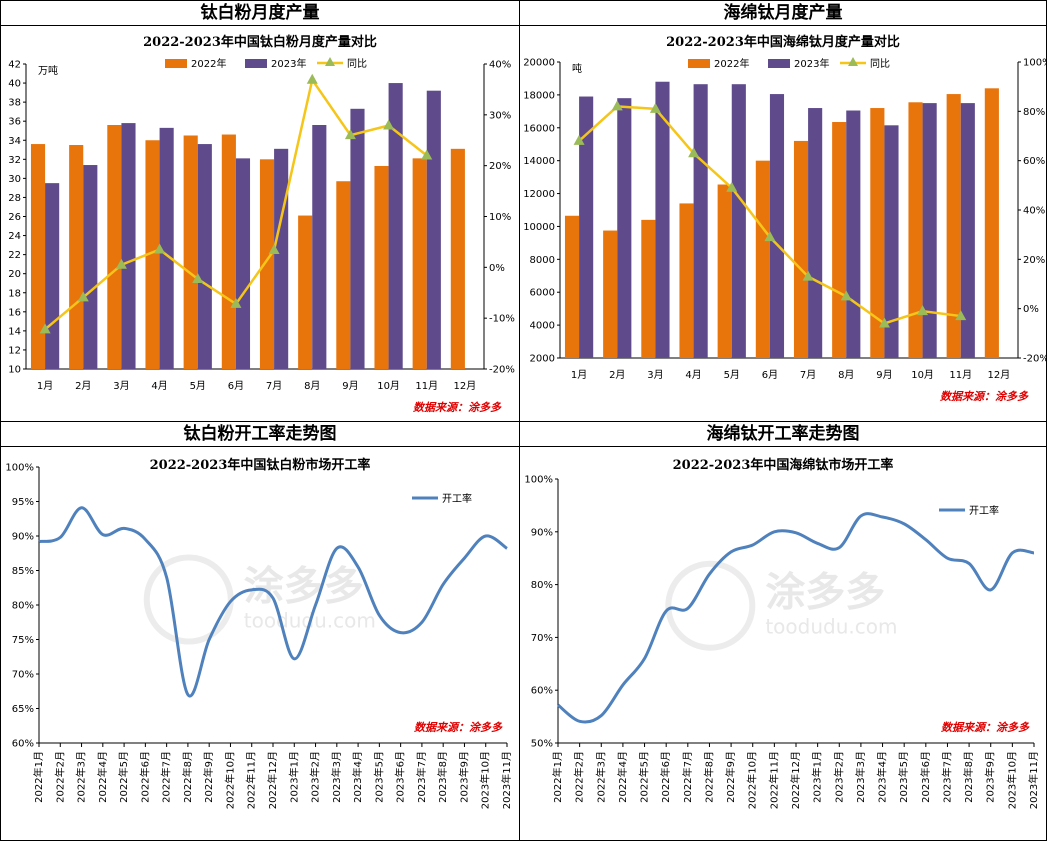 The height and width of the screenshot is (841, 1047). Describe the element at coordinates (457, 498) in the screenshot. I see `legend-label-rate: 开工率` at that location.